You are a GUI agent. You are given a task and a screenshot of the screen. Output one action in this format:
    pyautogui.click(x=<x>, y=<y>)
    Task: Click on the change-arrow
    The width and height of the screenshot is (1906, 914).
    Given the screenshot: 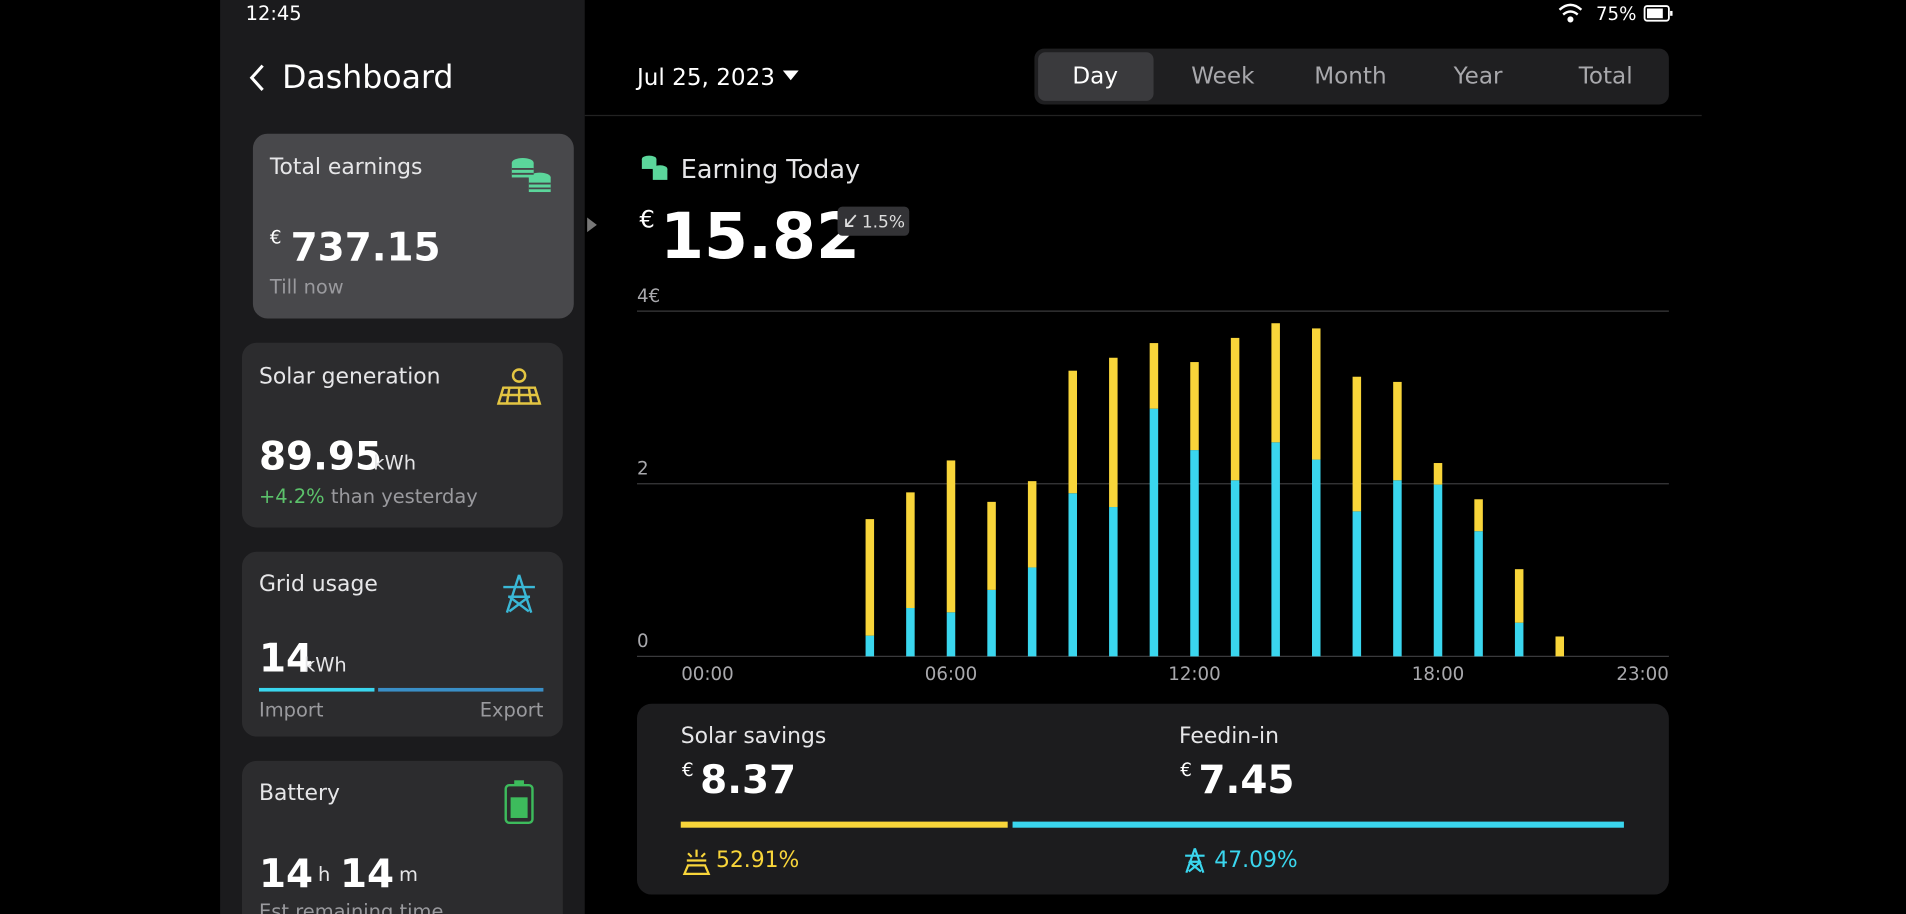 What is the action you would take?
    pyautogui.click(x=851, y=220)
    